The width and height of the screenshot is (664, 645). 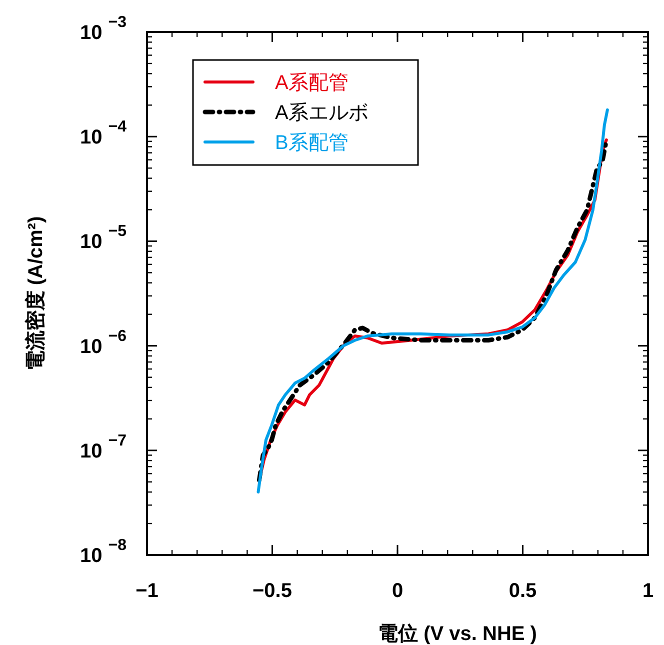 I want to click on x-axis-title: 電位 (V vs. NHE ), so click(x=457, y=634).